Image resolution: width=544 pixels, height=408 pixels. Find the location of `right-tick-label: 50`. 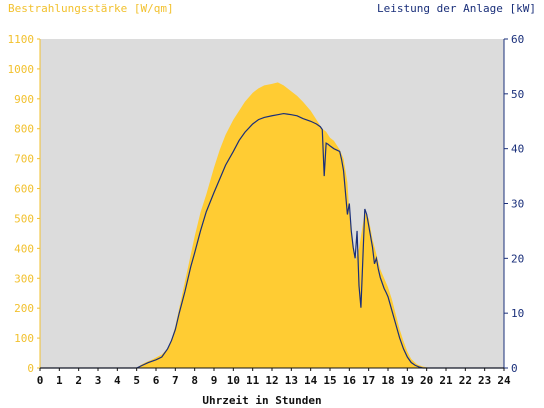

right-tick-label: 50 is located at coordinates (517, 94).